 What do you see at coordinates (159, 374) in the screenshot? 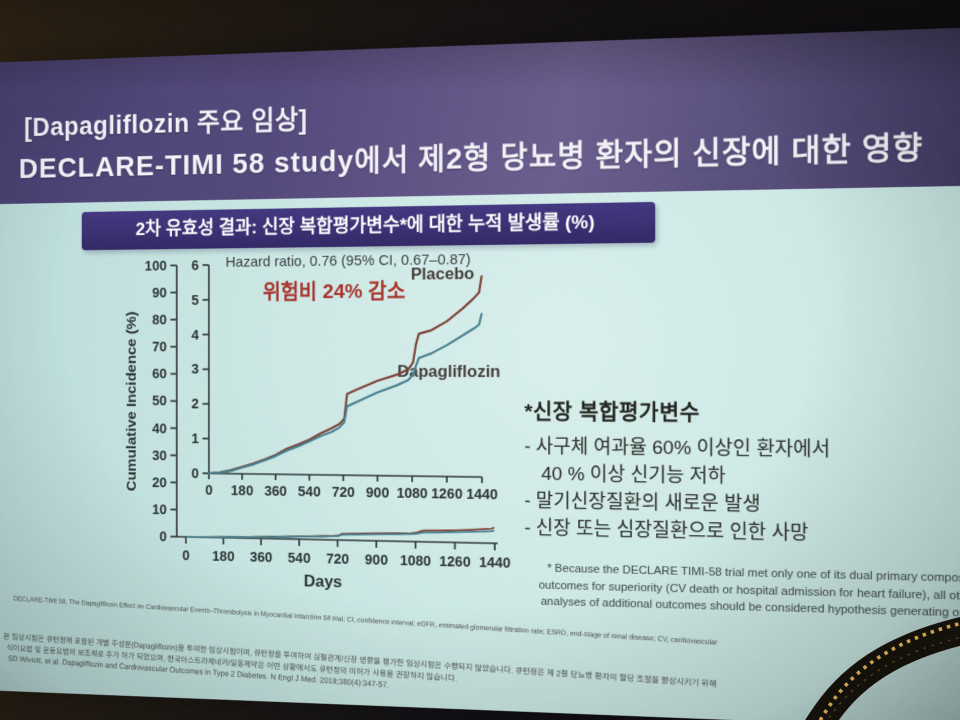
I see `svg-text: 60` at bounding box center [159, 374].